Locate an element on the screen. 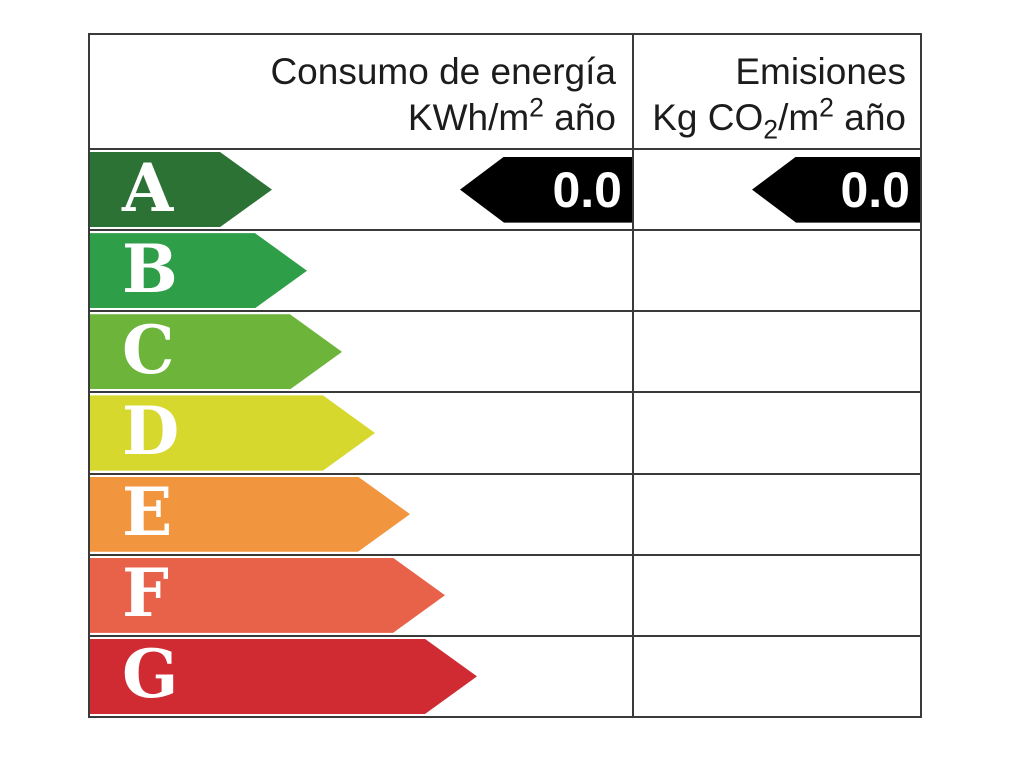  consumption-value: 0.0 is located at coordinates (587, 189).